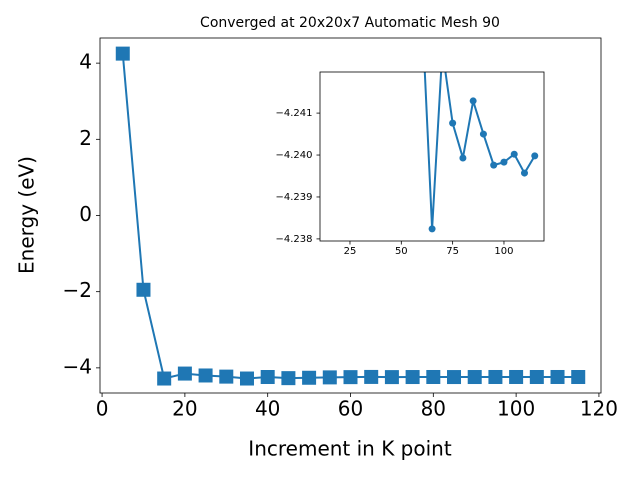 Image resolution: width=640 pixels, height=480 pixels. I want to click on y-tick-label: −4.241, so click(293, 113).